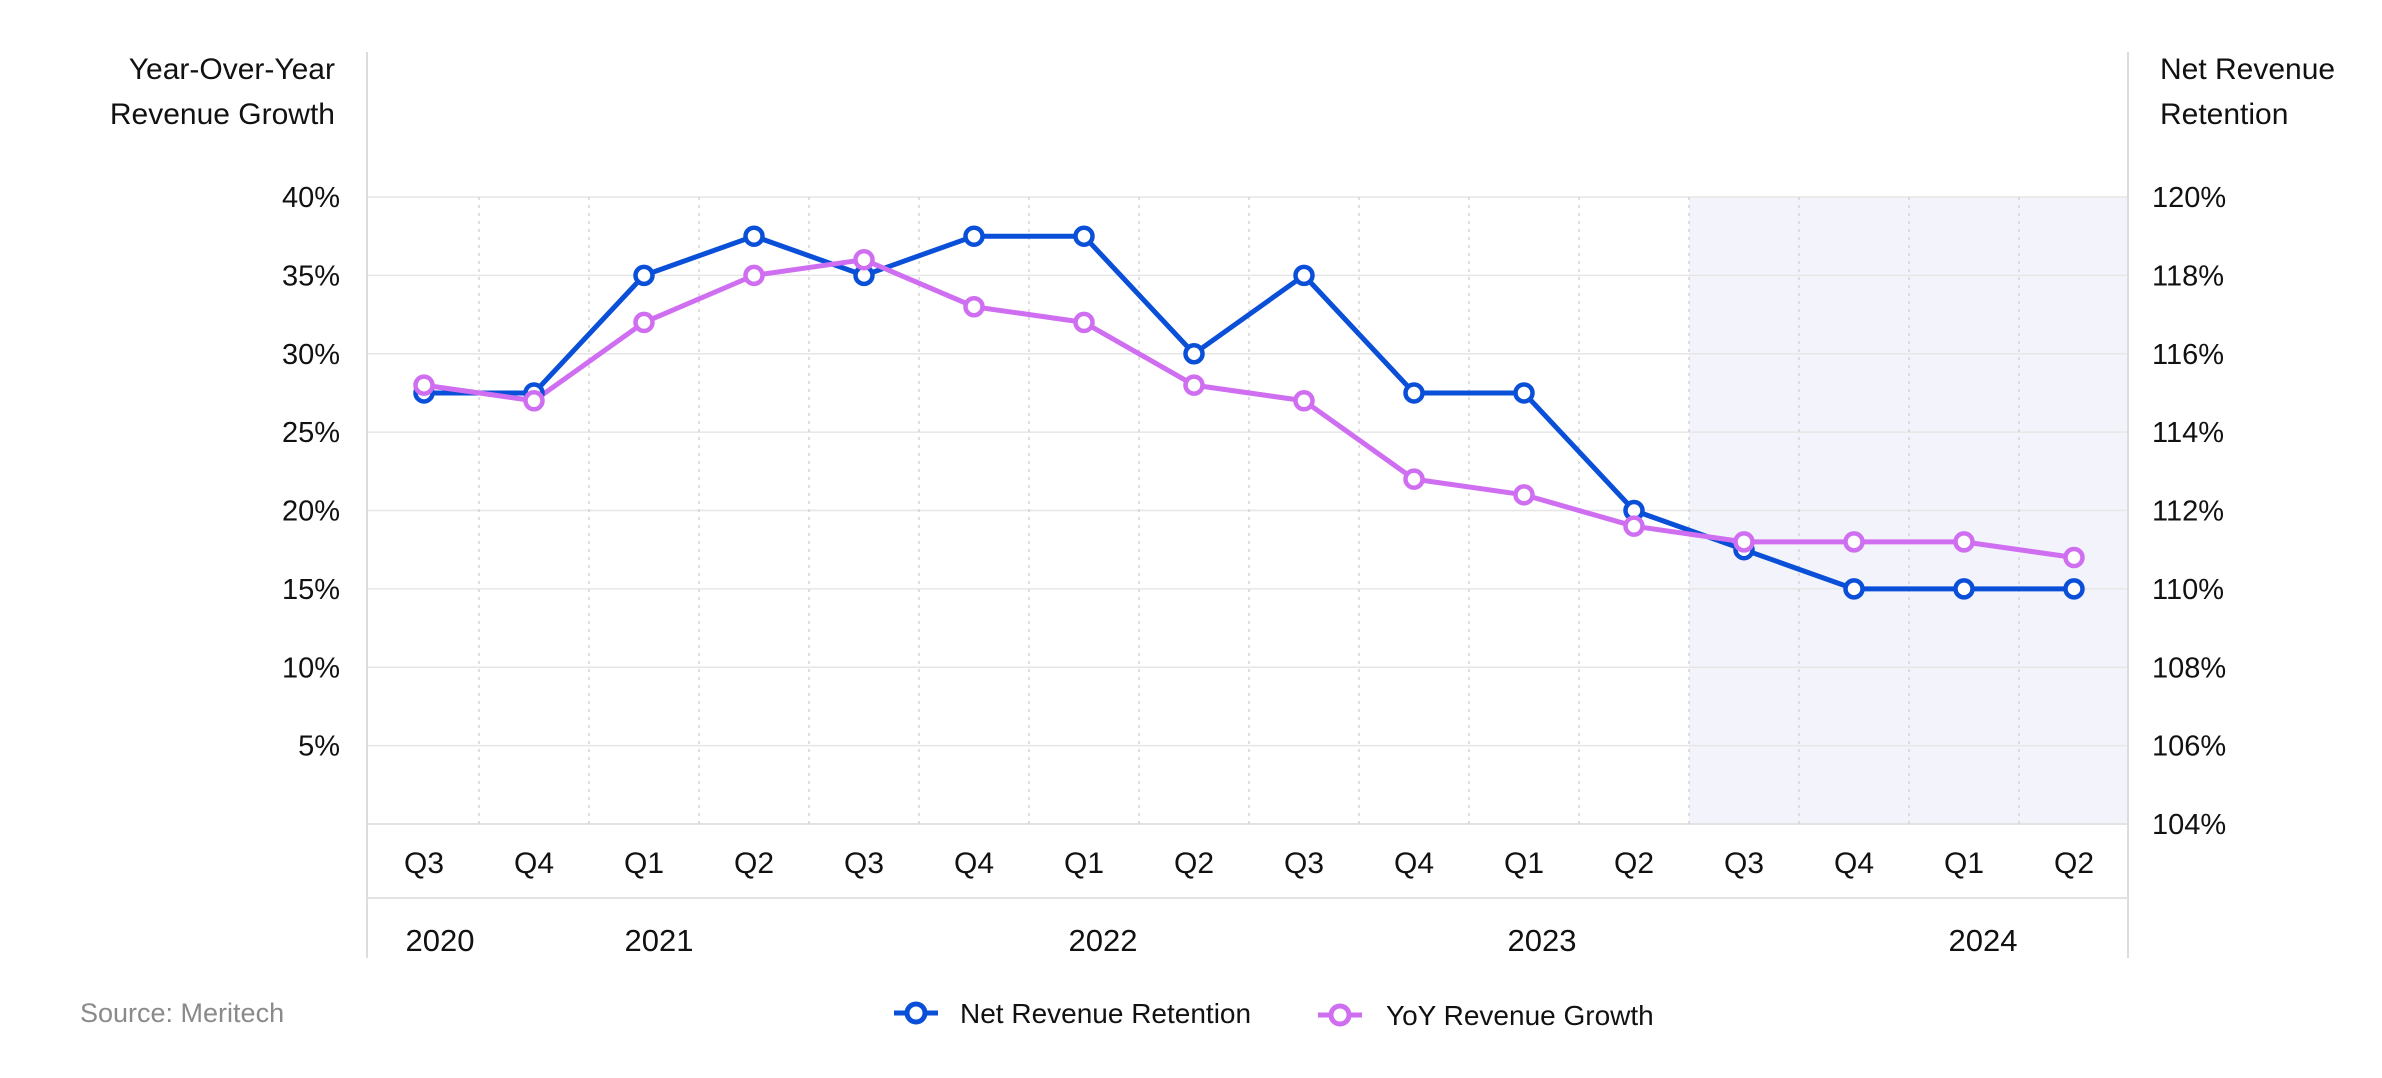 The height and width of the screenshot is (1078, 2382). What do you see at coordinates (311, 433) in the screenshot?
I see `left-tick-label: 25%` at bounding box center [311, 433].